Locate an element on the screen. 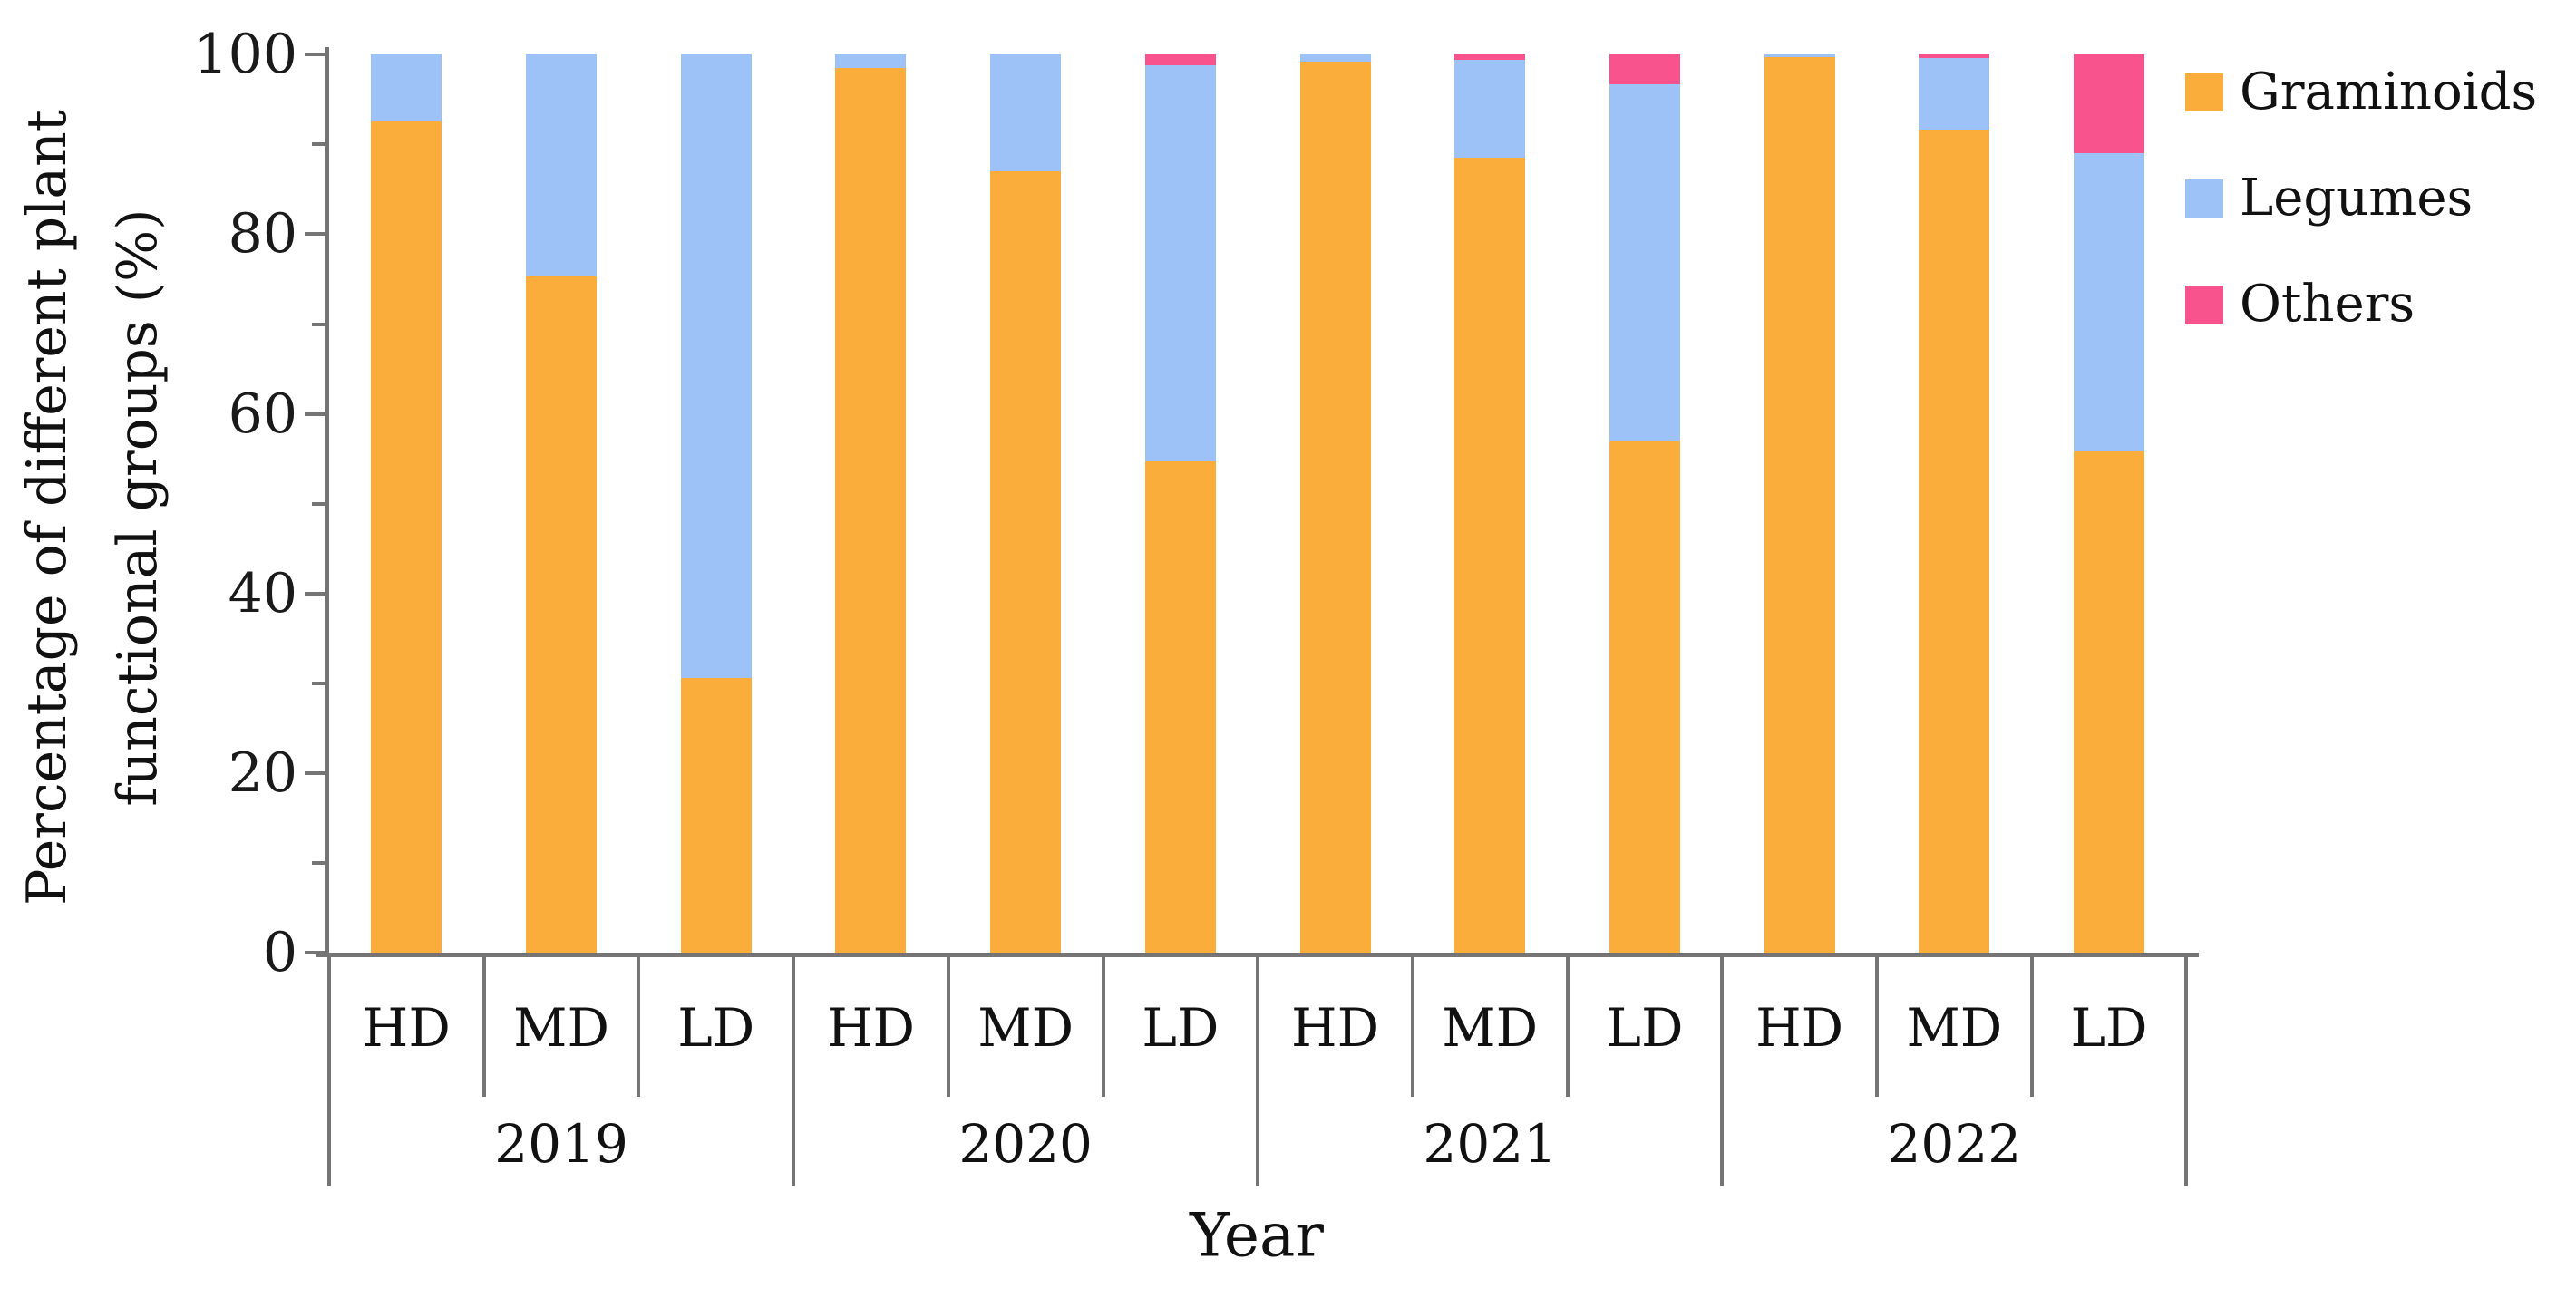 The image size is (2576, 1298). bar-segment-2022-LD-graminoids is located at coordinates (2109, 702).